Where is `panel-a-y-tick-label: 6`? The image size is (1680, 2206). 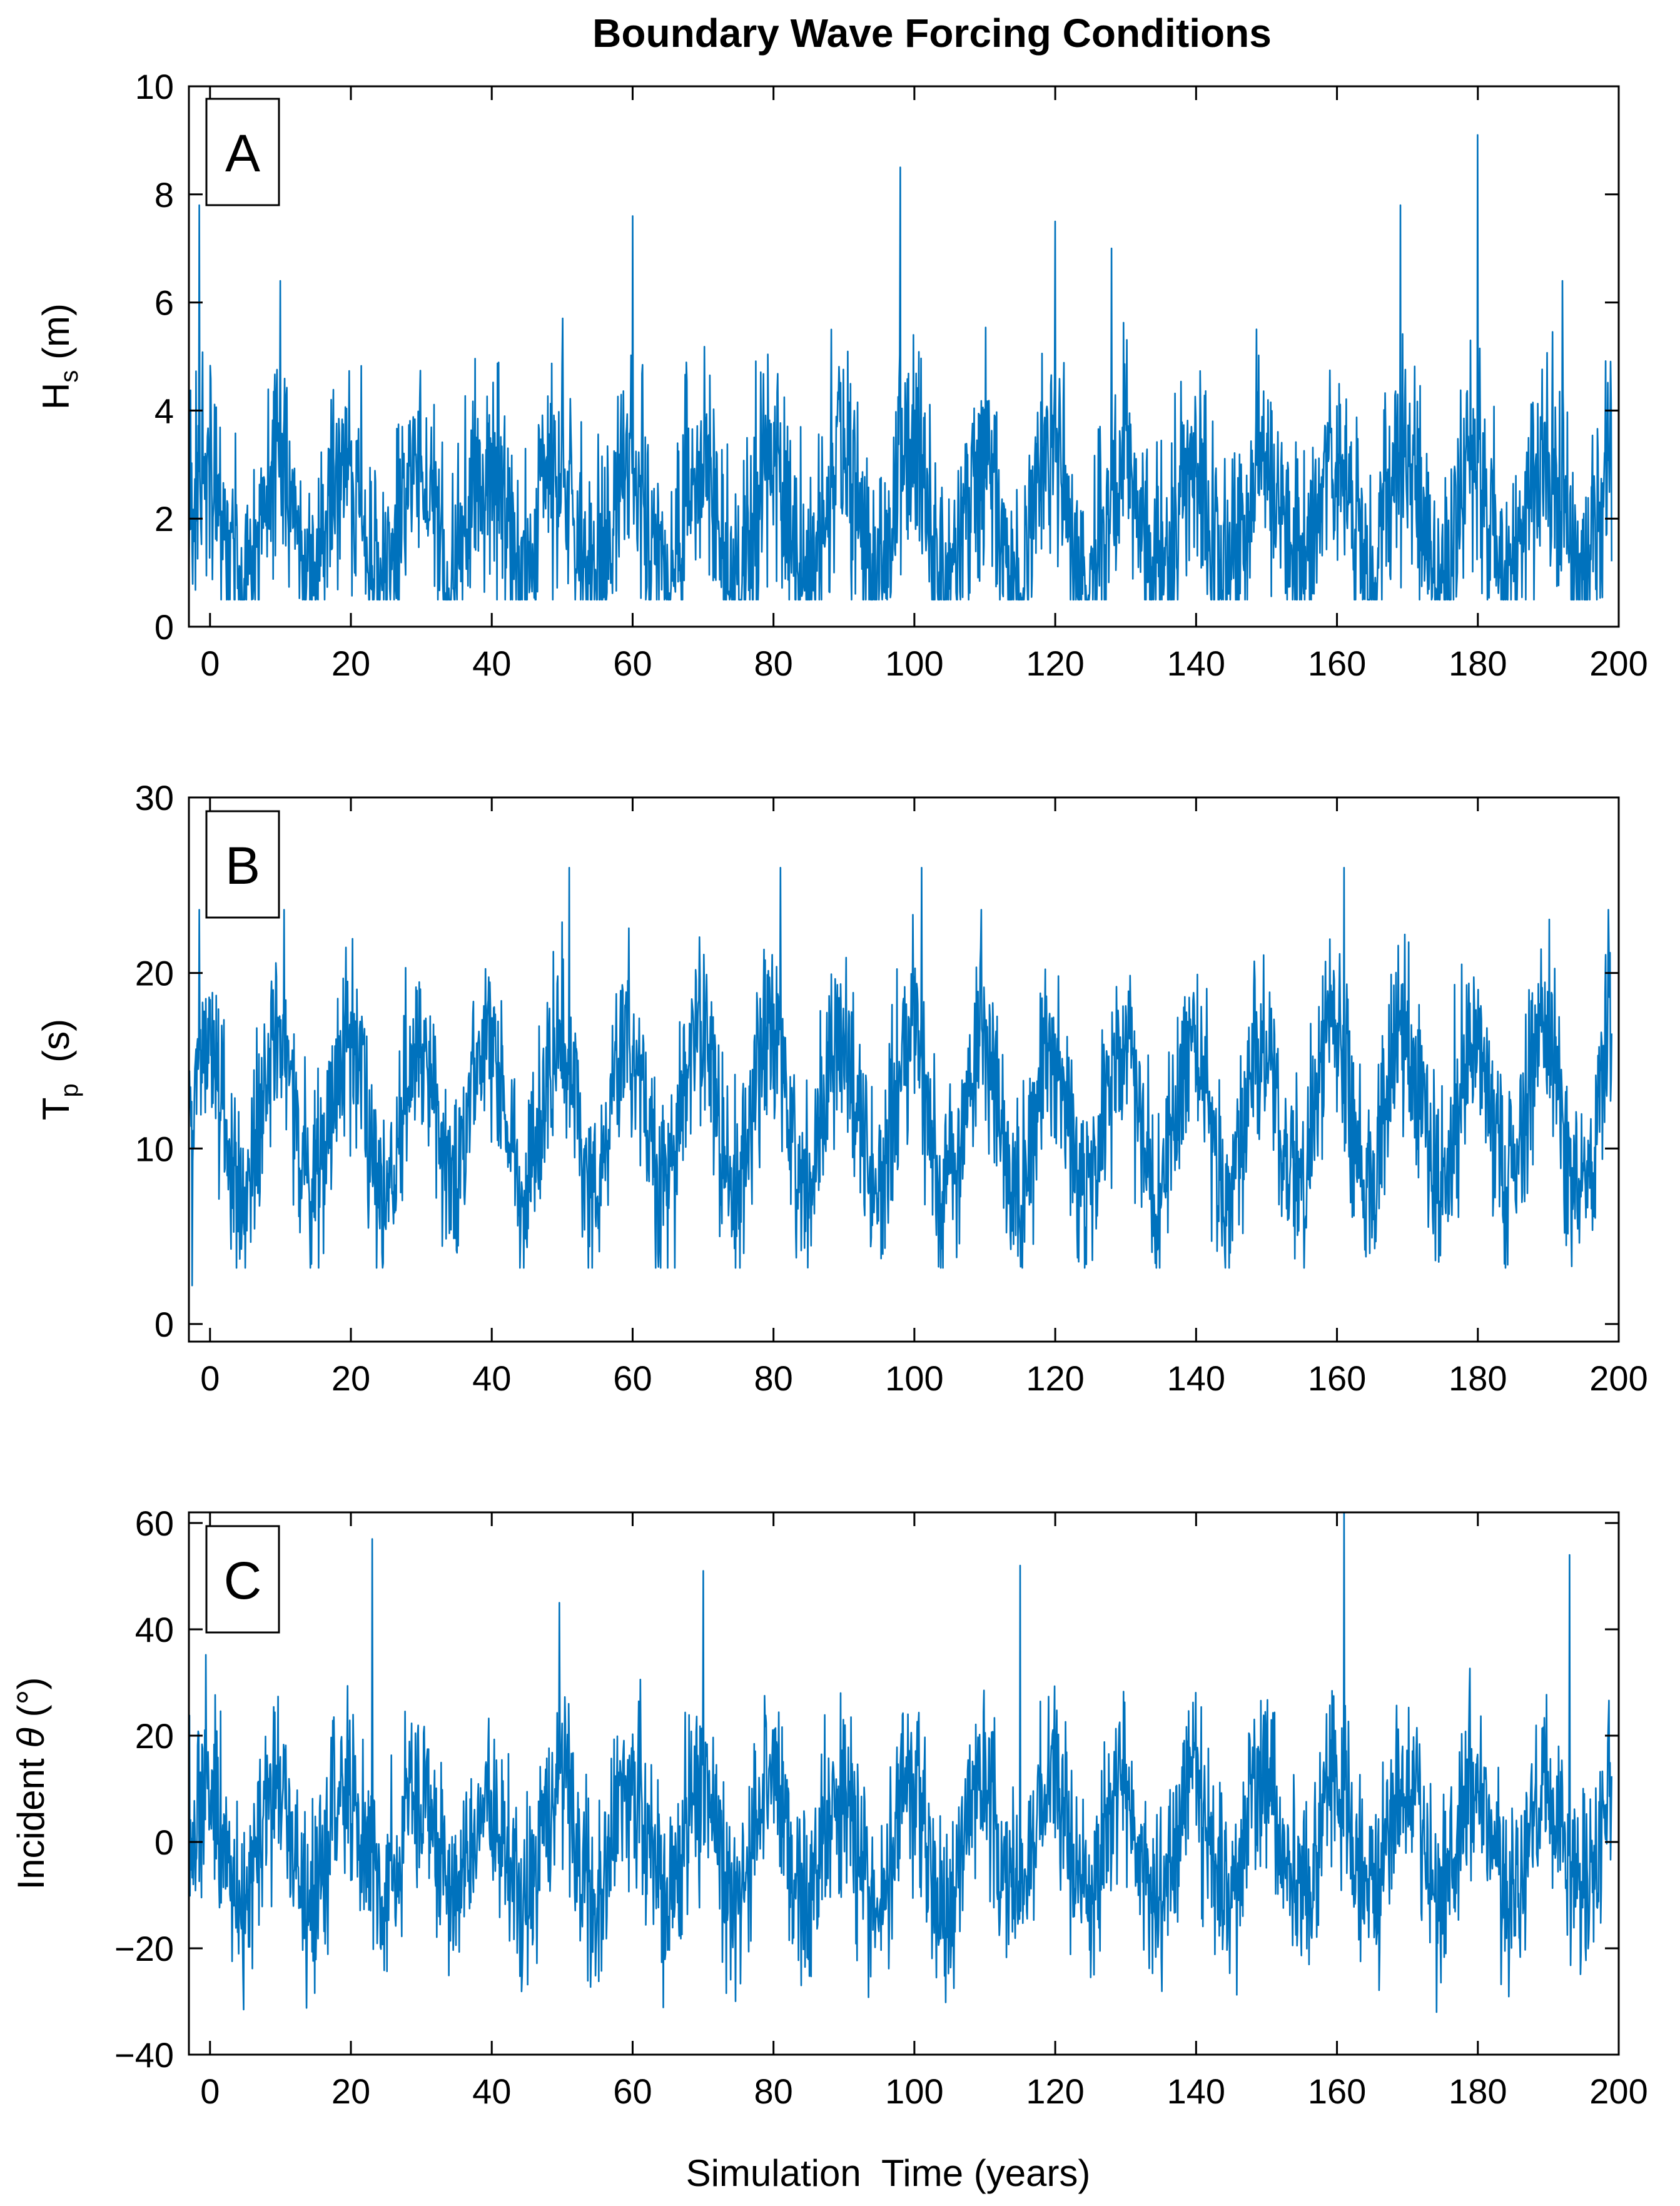 panel-a-y-tick-label: 6 is located at coordinates (164, 303).